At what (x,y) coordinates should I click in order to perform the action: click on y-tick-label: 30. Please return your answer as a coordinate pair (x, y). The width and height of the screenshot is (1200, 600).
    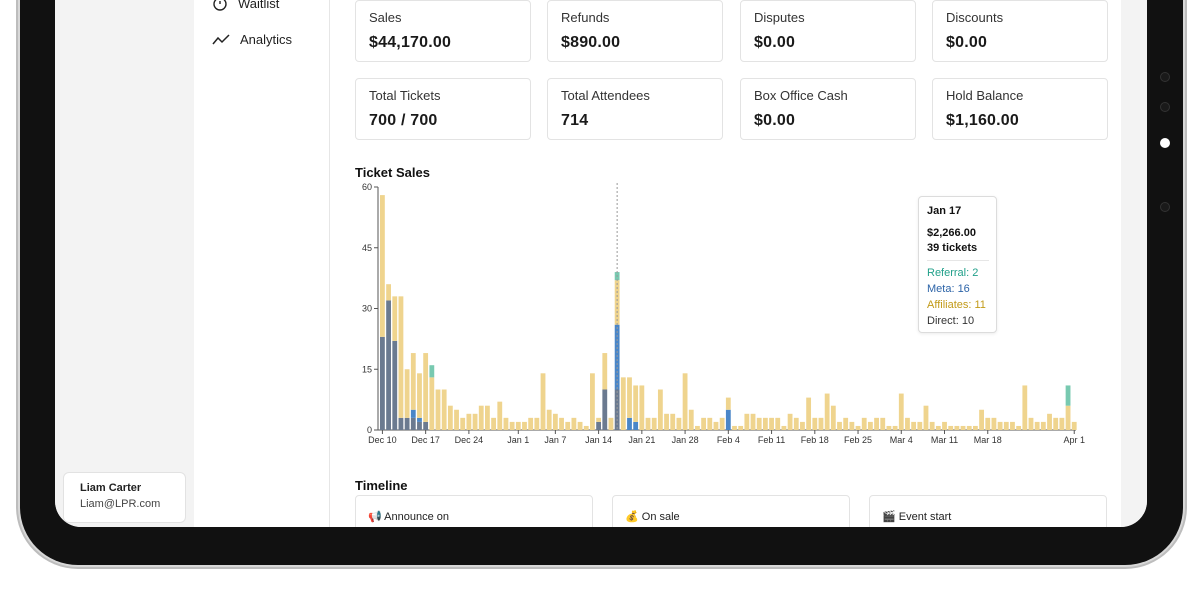
    Looking at the image, I should click on (367, 309).